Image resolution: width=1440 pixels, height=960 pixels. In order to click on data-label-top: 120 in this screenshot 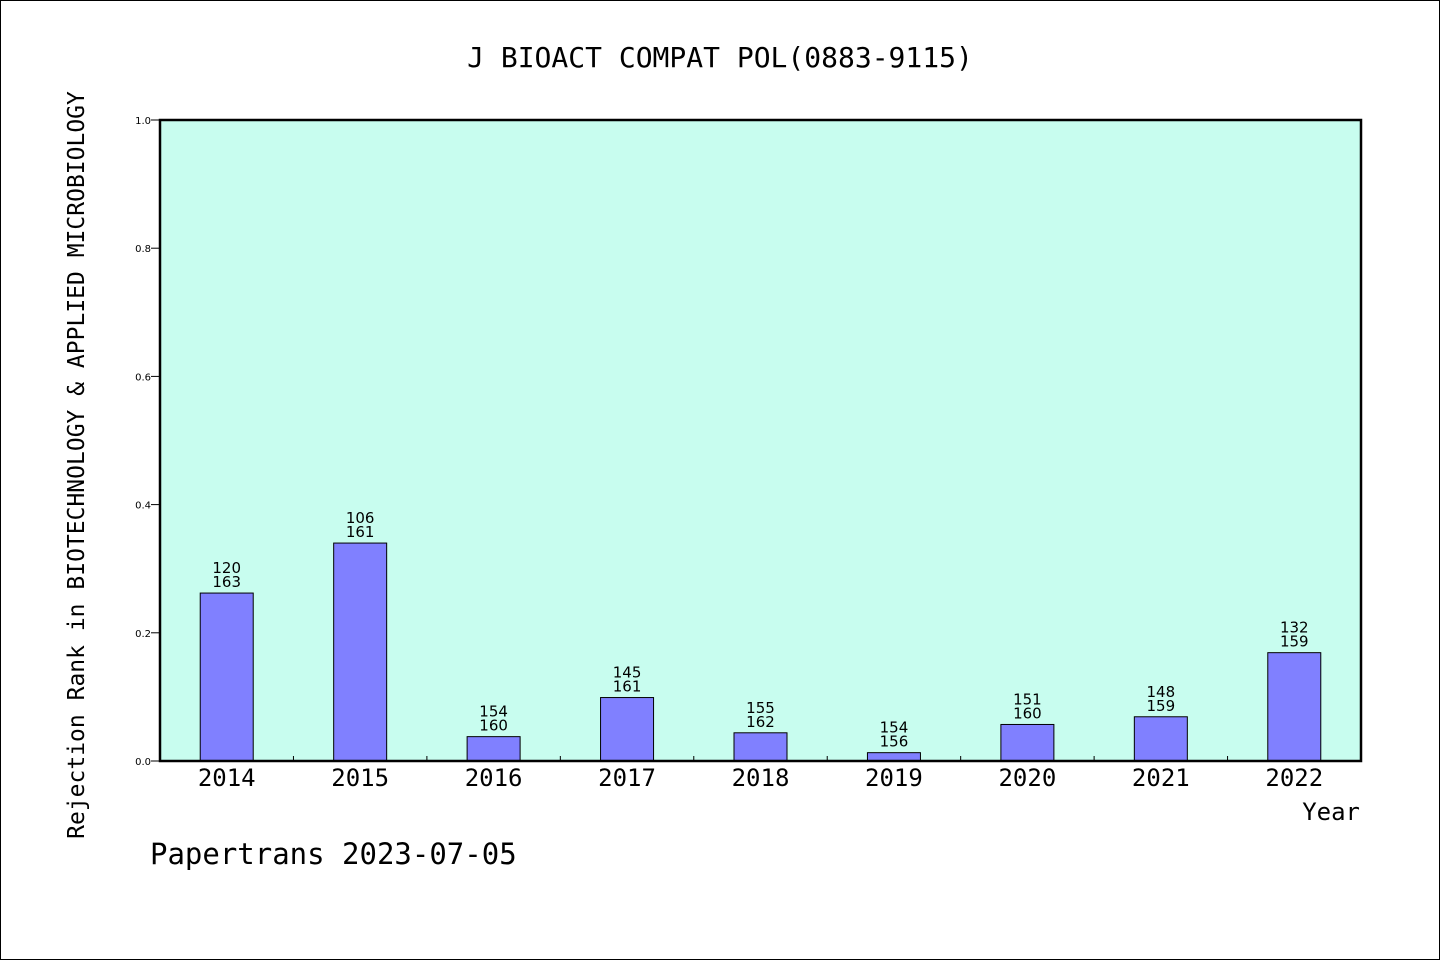, I will do `click(226, 568)`.